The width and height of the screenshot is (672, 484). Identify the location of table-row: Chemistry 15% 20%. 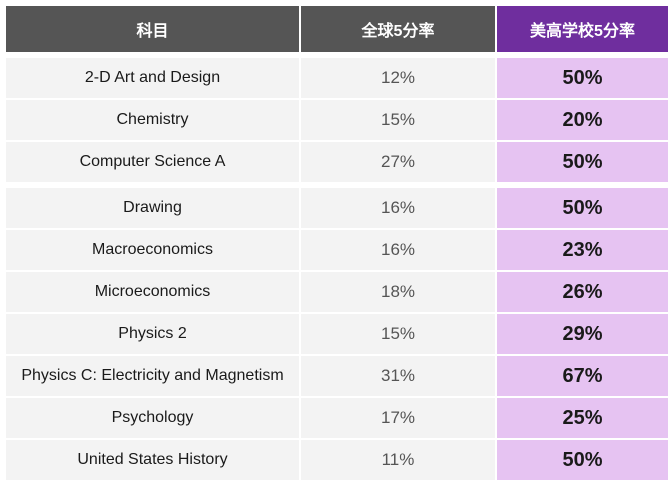
(337, 120).